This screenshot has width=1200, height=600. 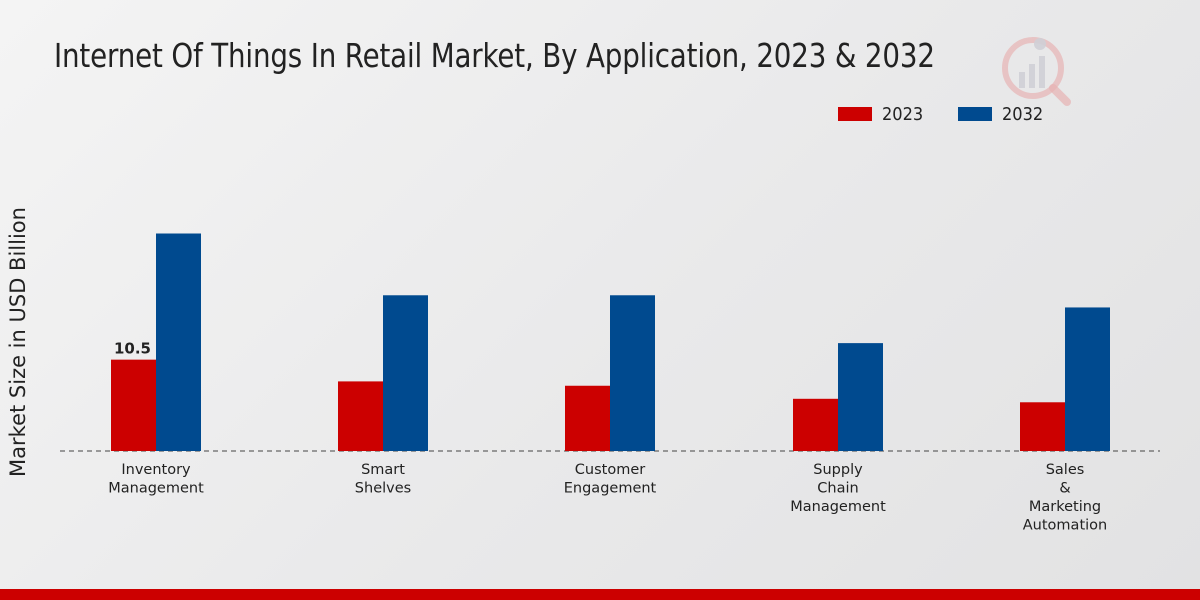 What do you see at coordinates (903, 114) in the screenshot?
I see `legend-label-2023: 2023` at bounding box center [903, 114].